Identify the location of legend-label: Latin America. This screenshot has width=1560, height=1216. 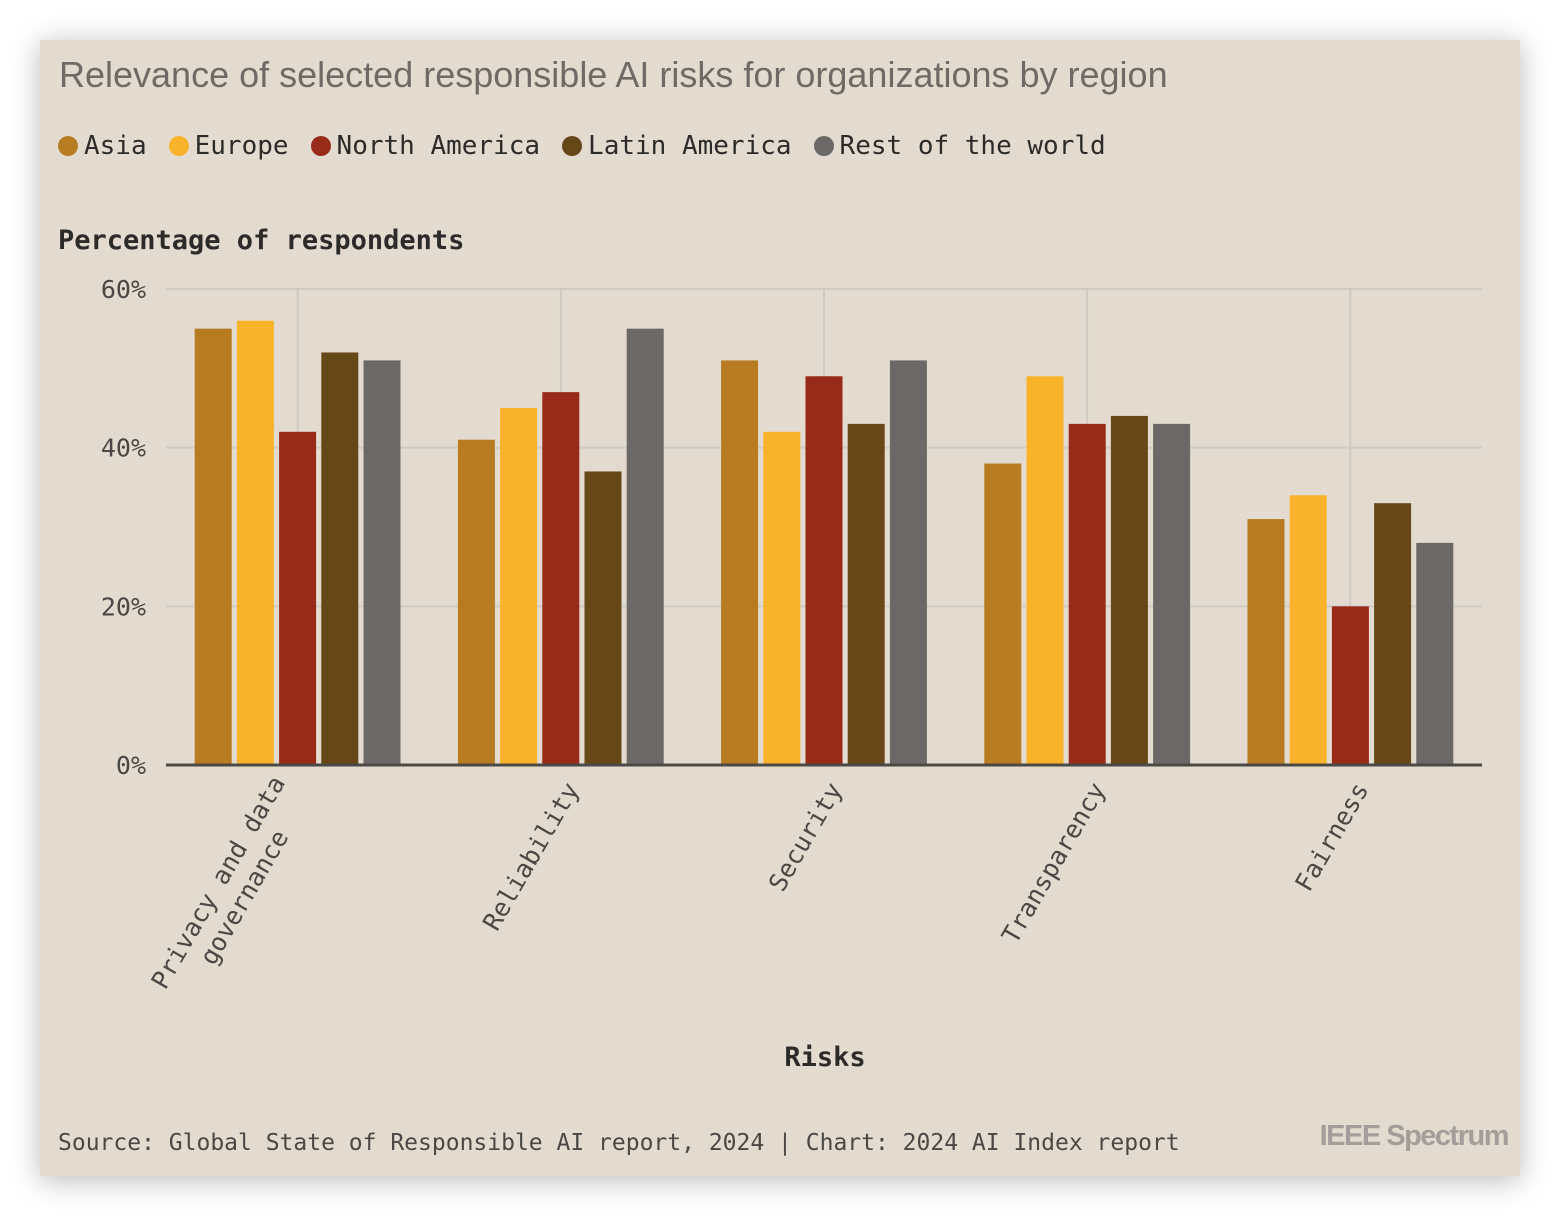
(690, 146).